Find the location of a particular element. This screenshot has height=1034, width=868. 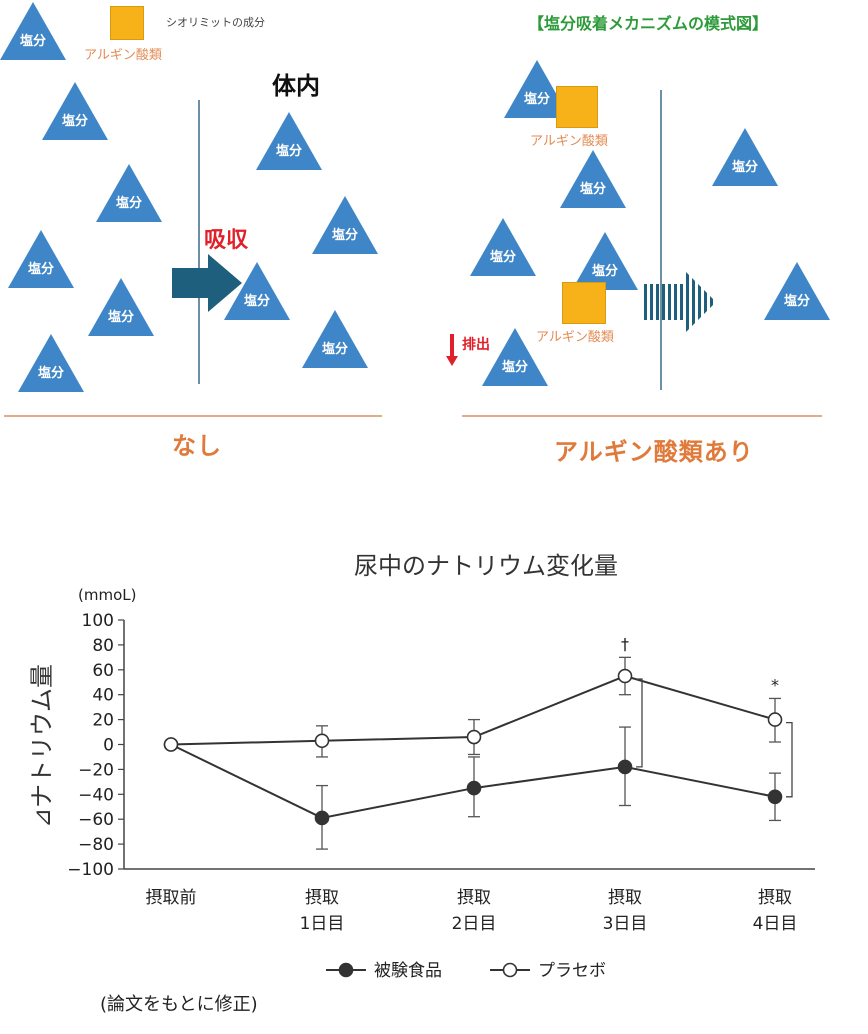

divider-left is located at coordinates (193, 416).